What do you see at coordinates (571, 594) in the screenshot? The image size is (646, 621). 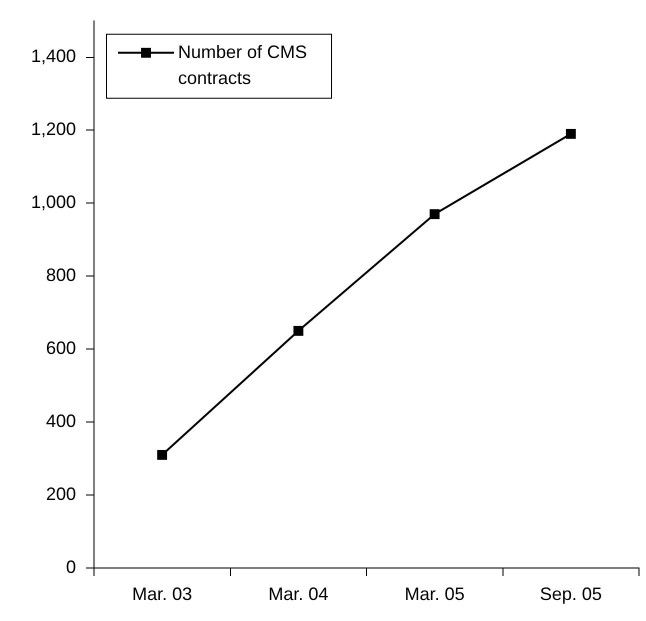 I see `x-tick-label: Sep. 05` at bounding box center [571, 594].